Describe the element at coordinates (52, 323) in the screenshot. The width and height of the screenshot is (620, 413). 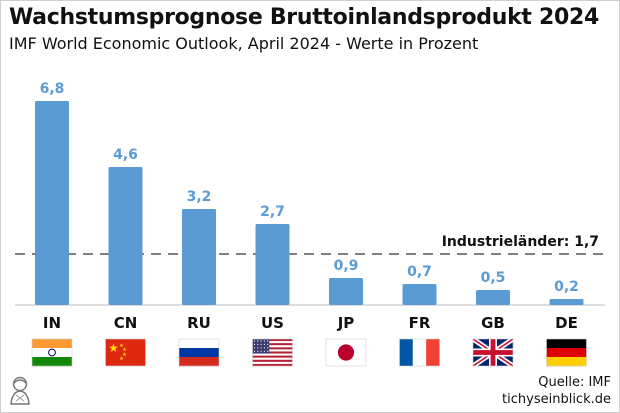
I see `x-tick-label: IN` at that location.